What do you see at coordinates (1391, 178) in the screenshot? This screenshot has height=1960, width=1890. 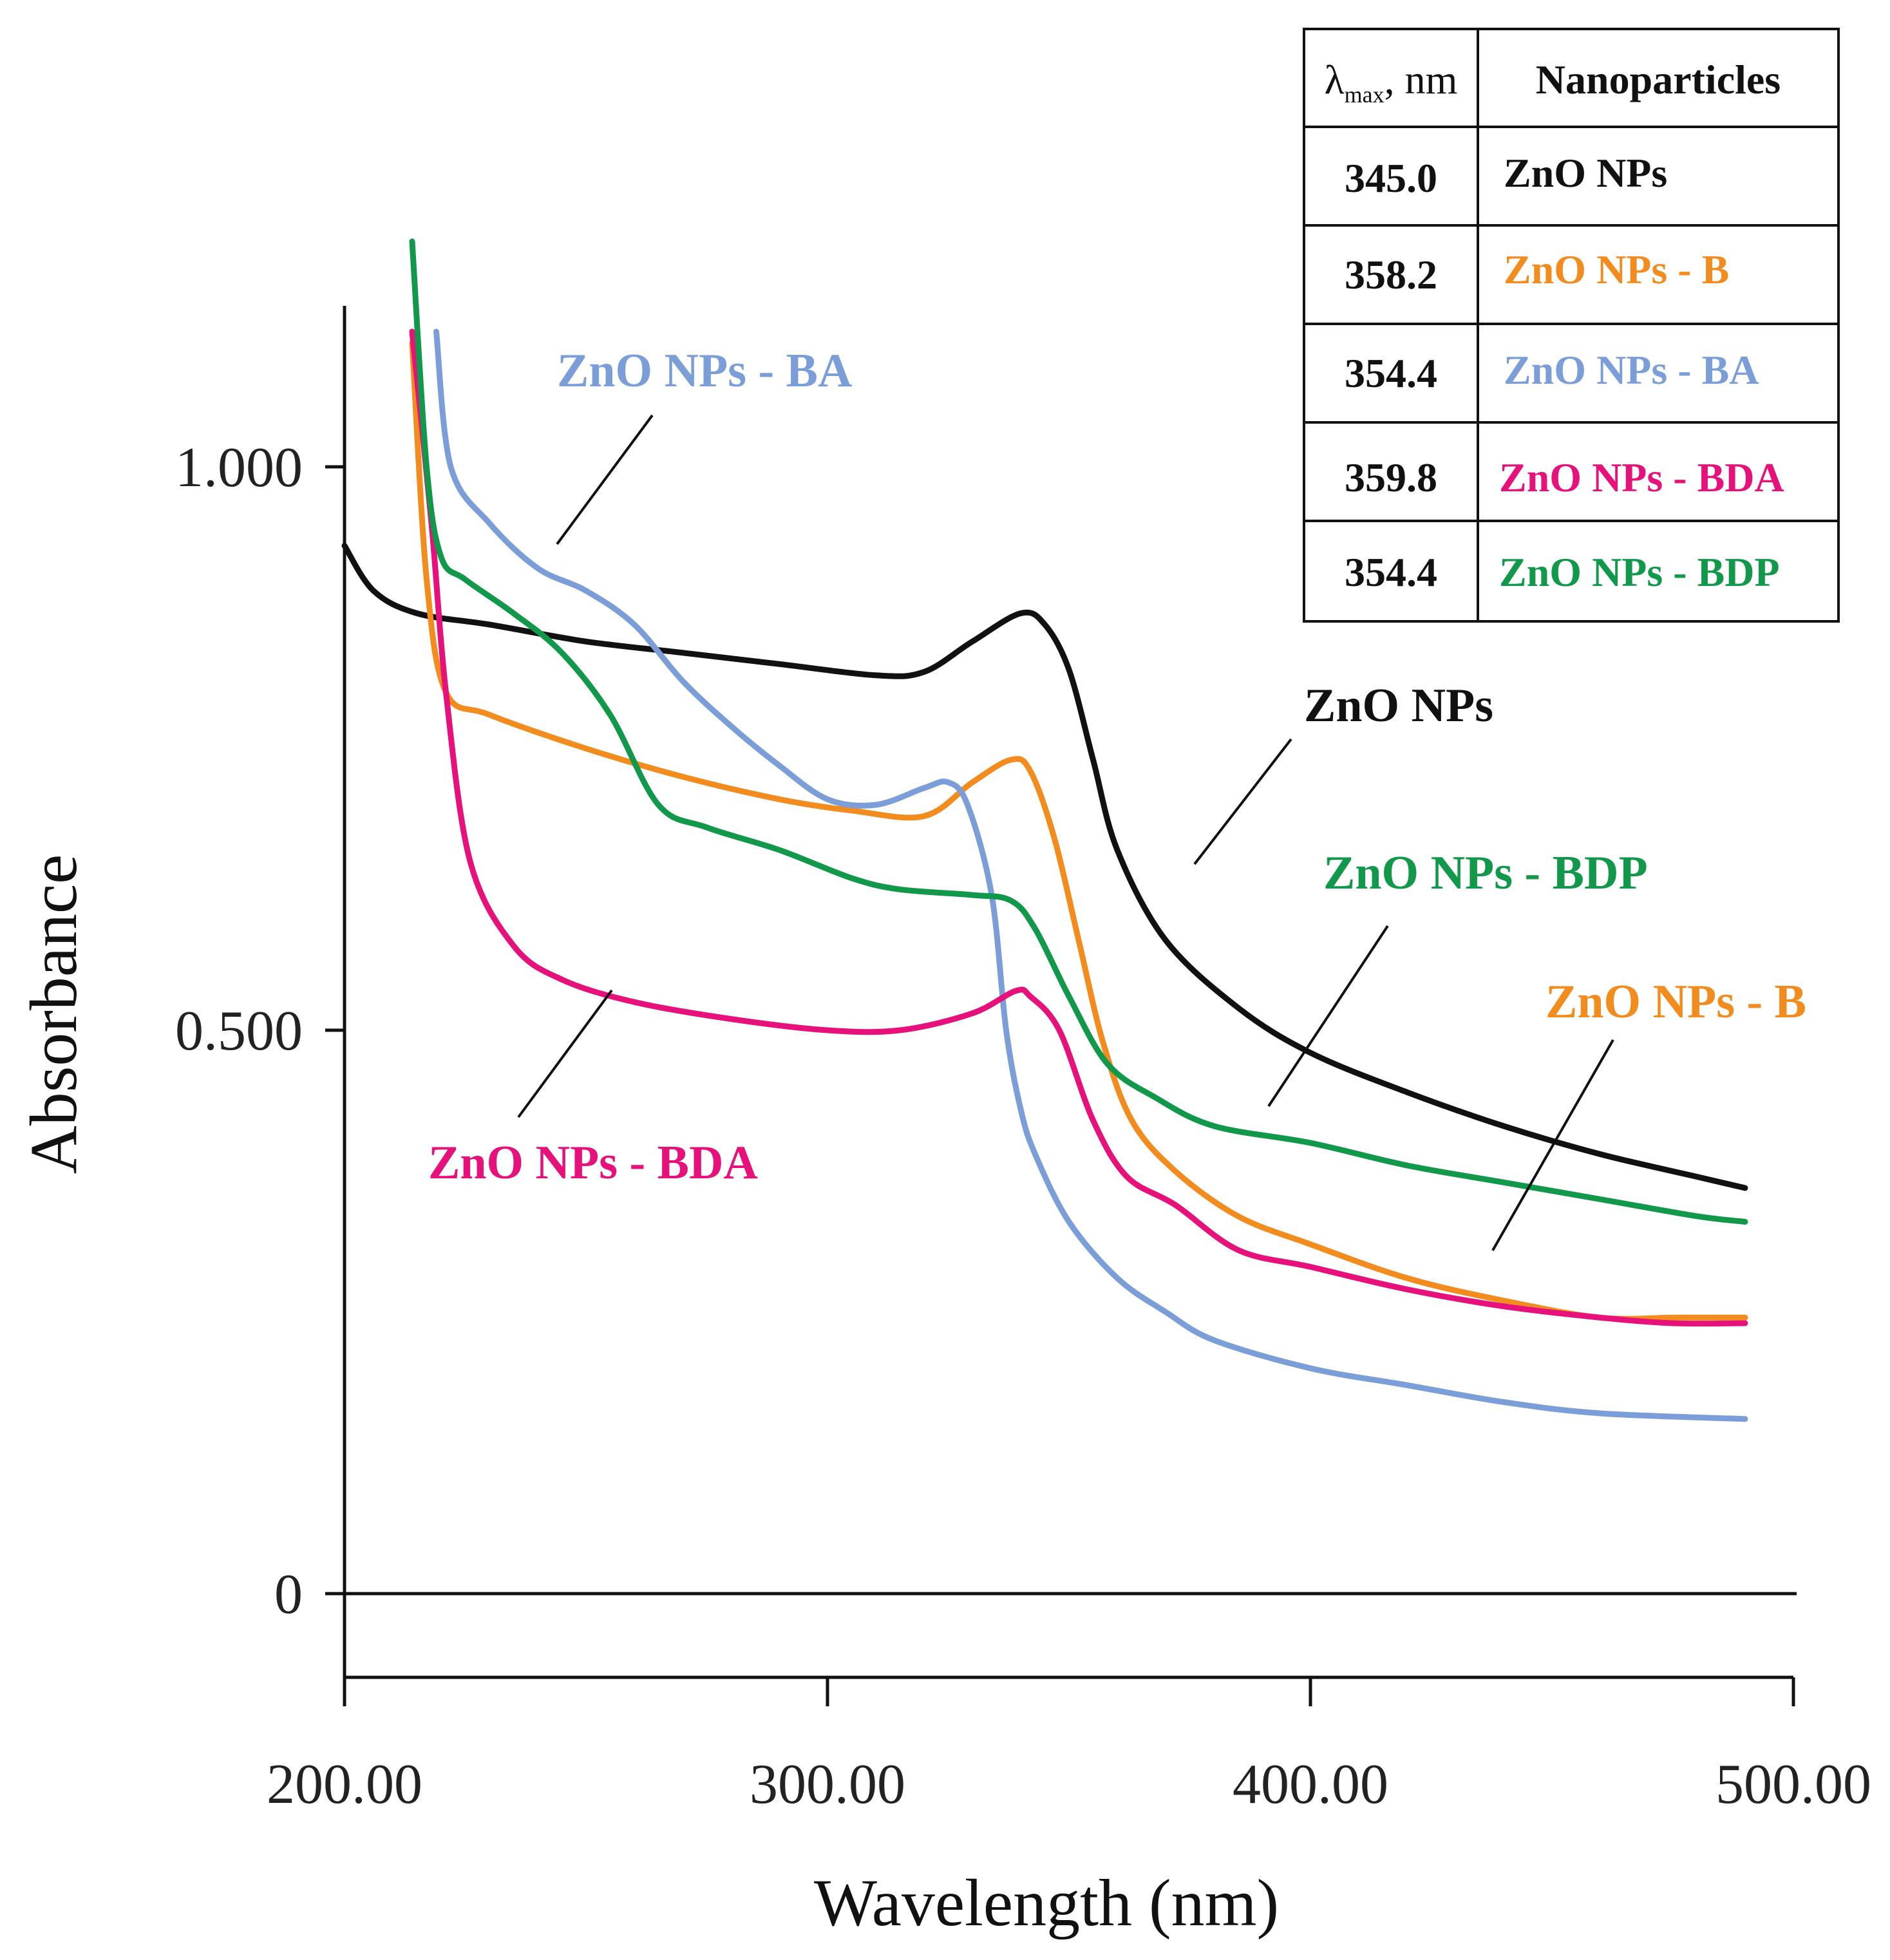 I see `table-cell-lambda: 345.0` at bounding box center [1391, 178].